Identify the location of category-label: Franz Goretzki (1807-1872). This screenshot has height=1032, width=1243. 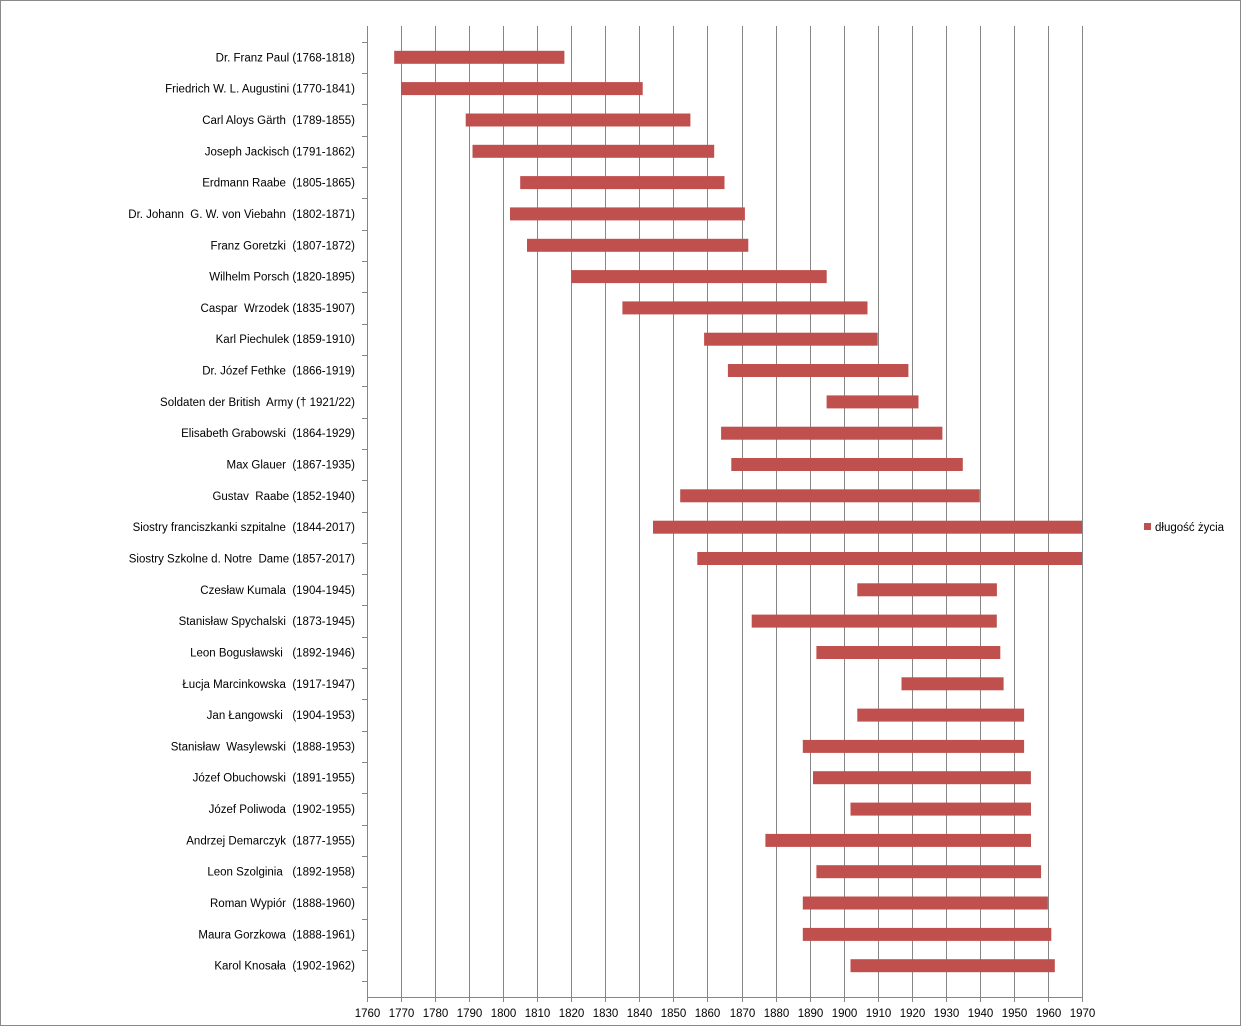
(283, 246).